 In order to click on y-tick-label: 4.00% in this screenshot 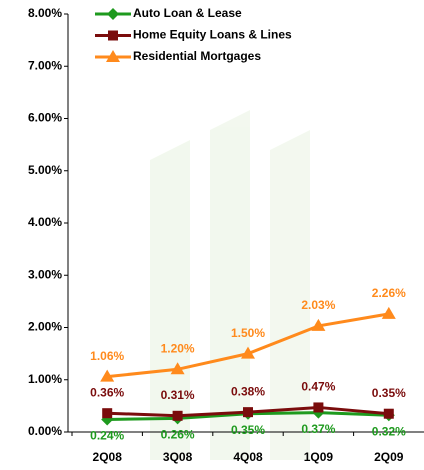, I will do `click(45, 222)`.